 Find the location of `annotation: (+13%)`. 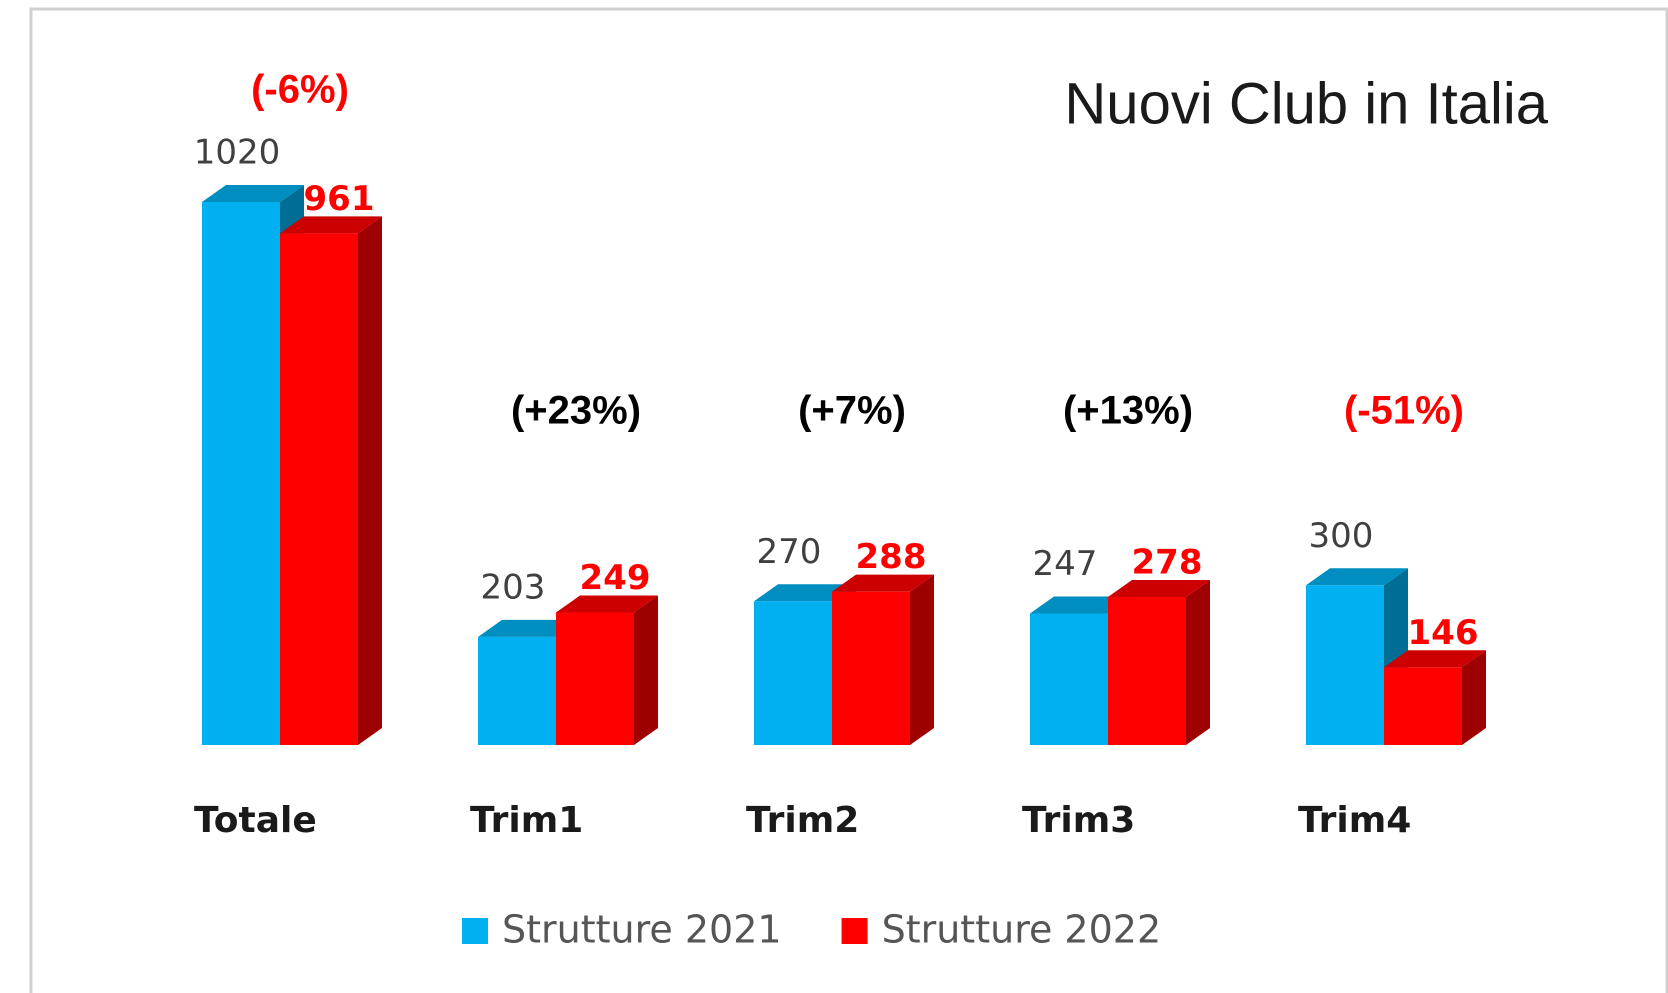

annotation: (+13%) is located at coordinates (1128, 411).